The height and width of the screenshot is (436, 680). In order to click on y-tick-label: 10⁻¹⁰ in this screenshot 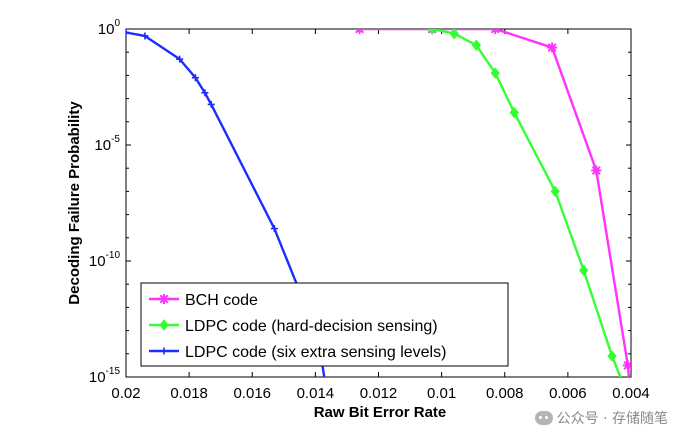, I will do `click(105, 260)`.